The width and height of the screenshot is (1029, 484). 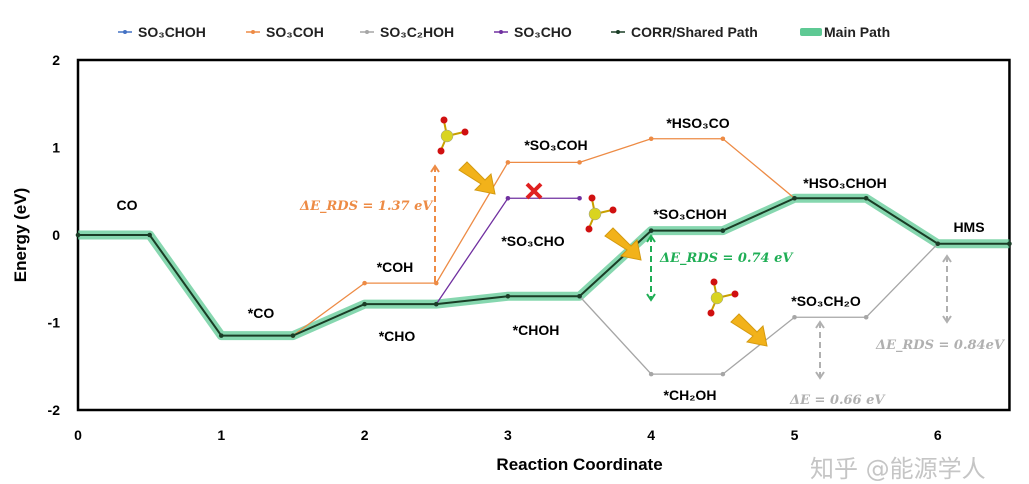 I want to click on watermark: 知乎 @能源学人, so click(x=898, y=469).